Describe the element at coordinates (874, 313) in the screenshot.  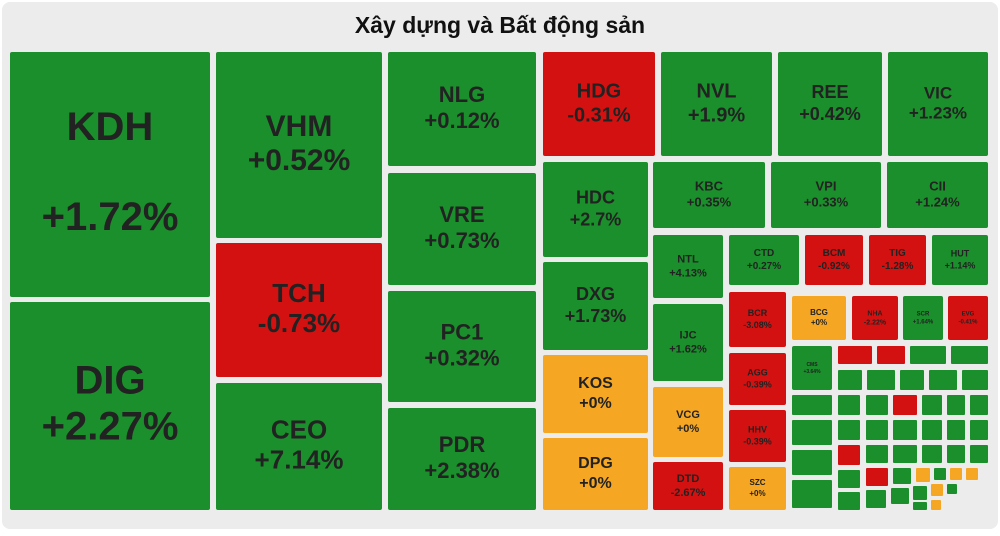
I see `tile-name: NHA` at that location.